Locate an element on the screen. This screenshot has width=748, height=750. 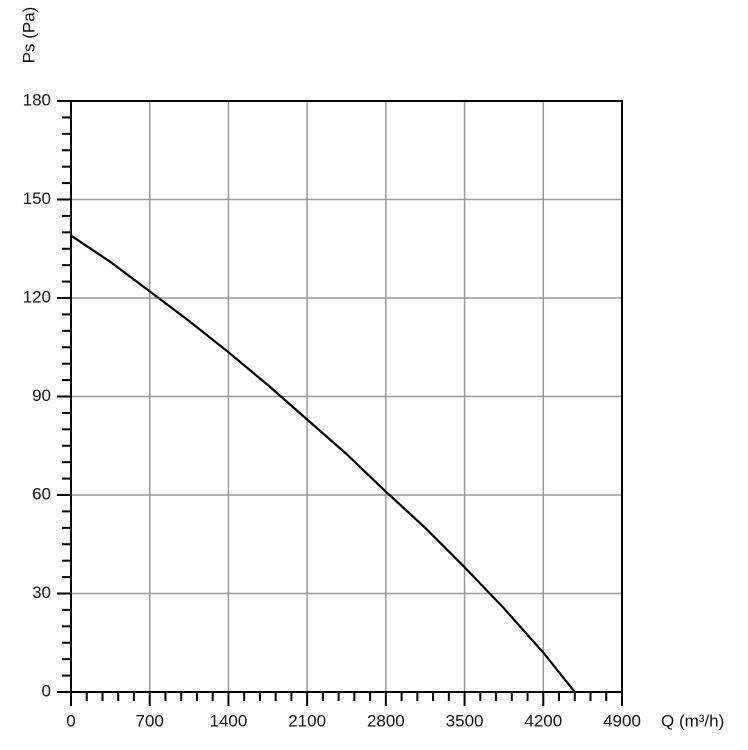
y-tick-label: 0 is located at coordinates (46, 690).